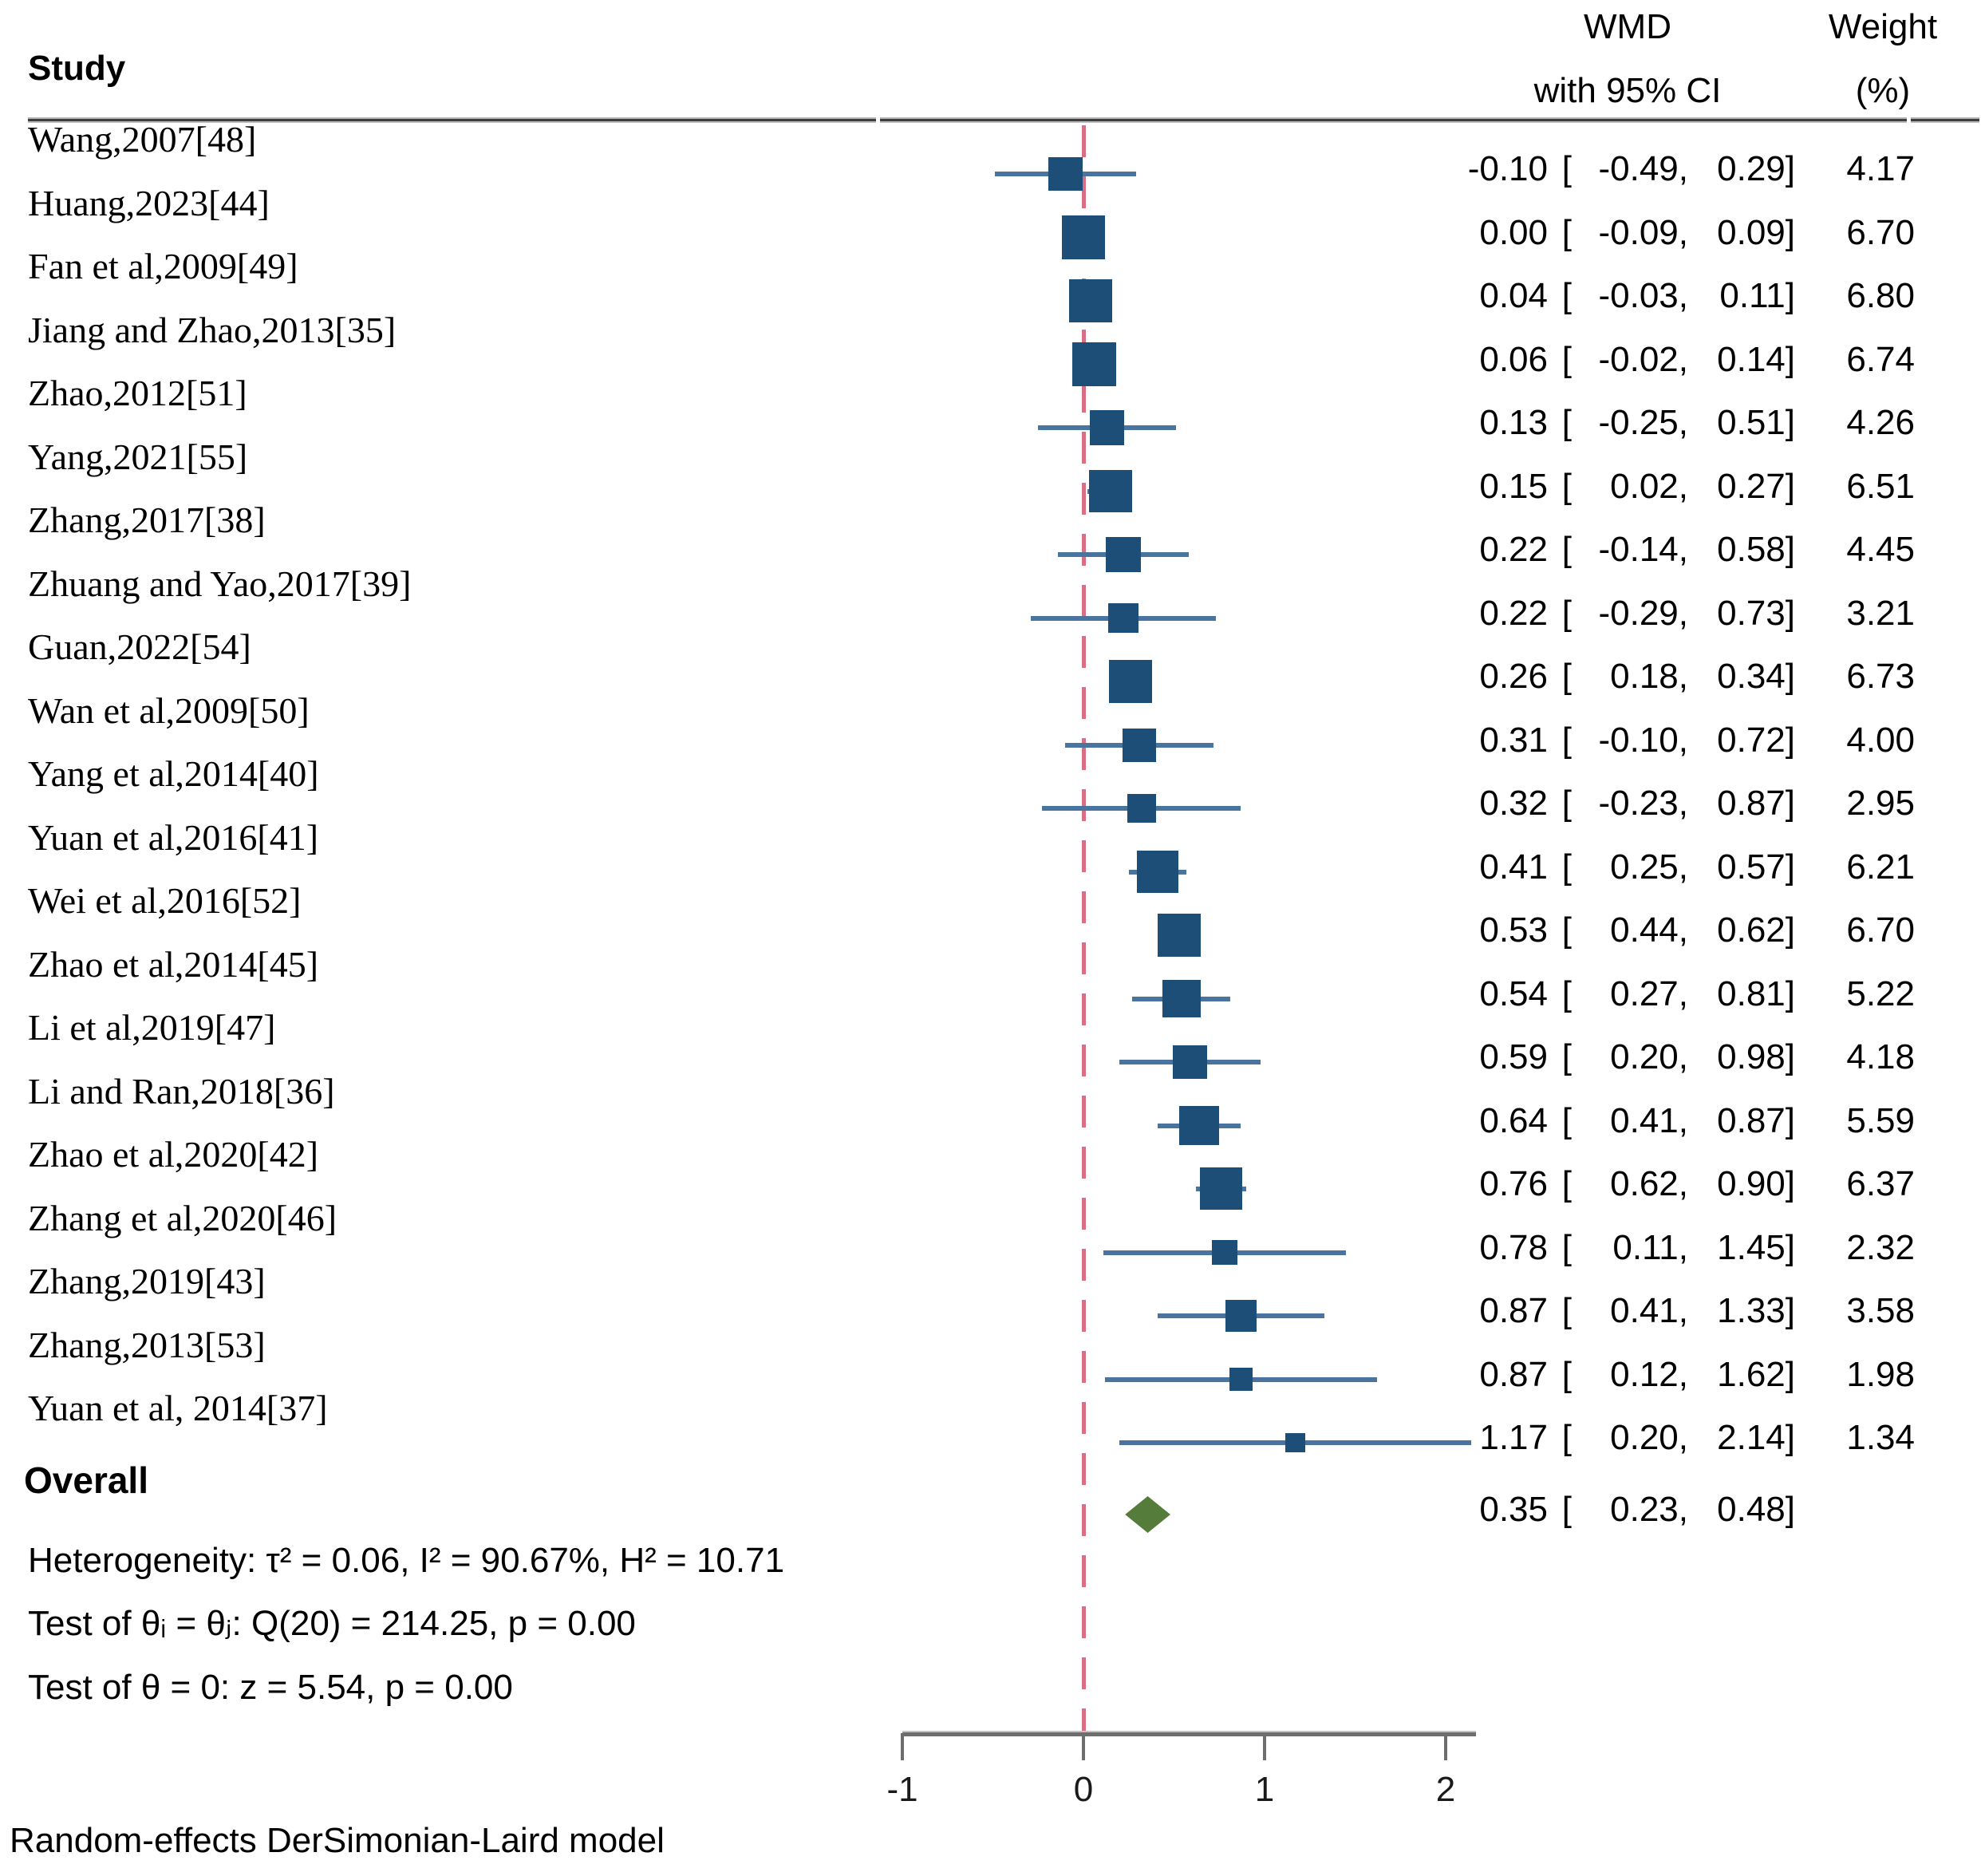  Describe the element at coordinates (137, 393) in the screenshot. I see `study-label: Zhao,2012[51]` at that location.